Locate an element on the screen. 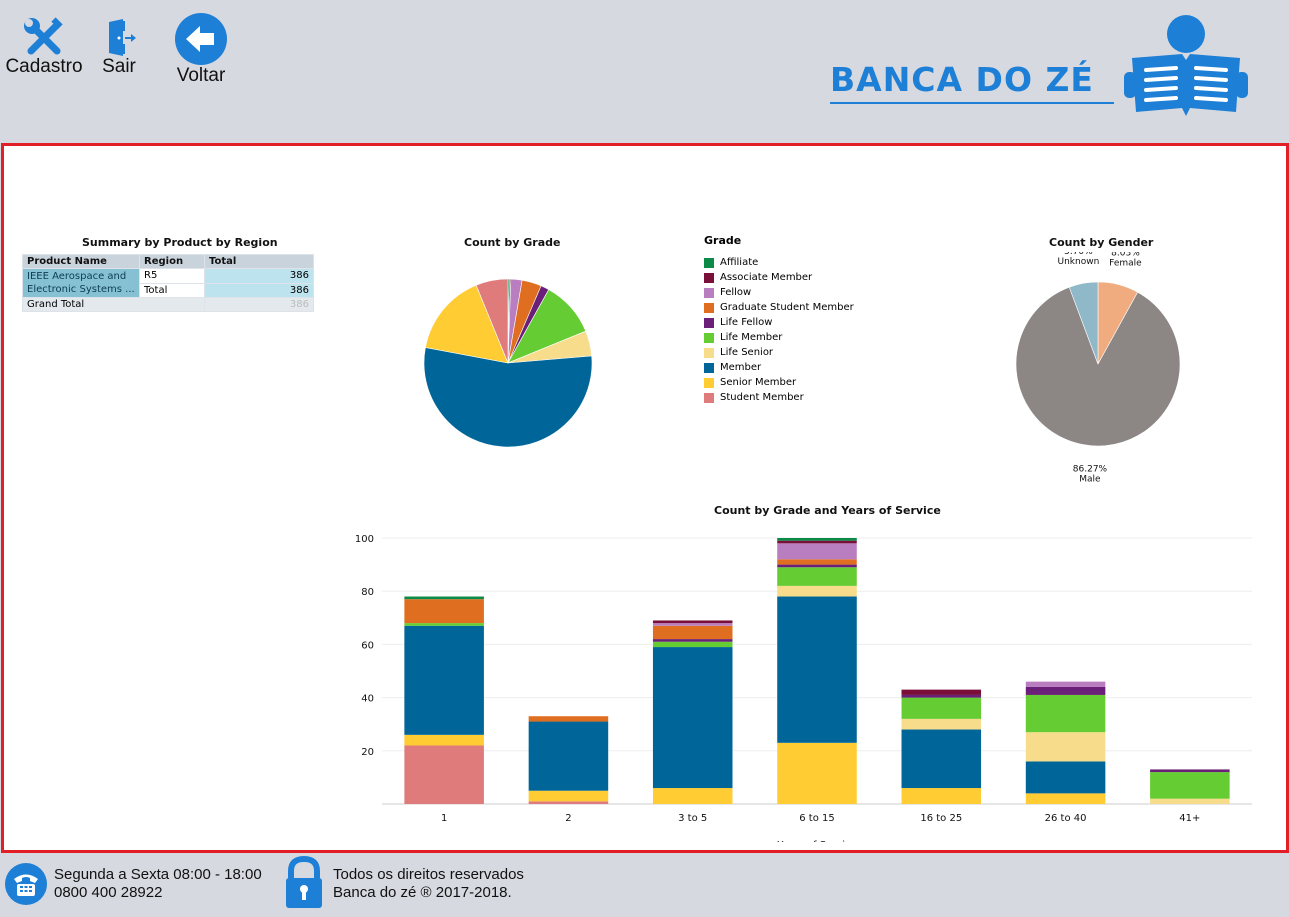 This screenshot has height=917, width=1289. legend-item-associate-member: Associate Member is located at coordinates (779, 277).